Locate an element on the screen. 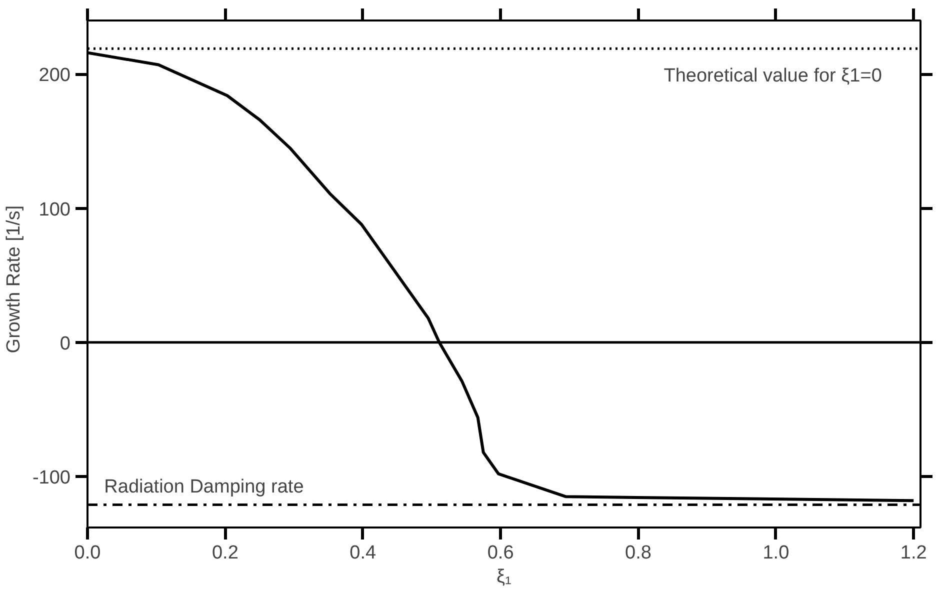 This screenshot has height=596, width=946. x-tick-label: 0.2 is located at coordinates (225, 553).